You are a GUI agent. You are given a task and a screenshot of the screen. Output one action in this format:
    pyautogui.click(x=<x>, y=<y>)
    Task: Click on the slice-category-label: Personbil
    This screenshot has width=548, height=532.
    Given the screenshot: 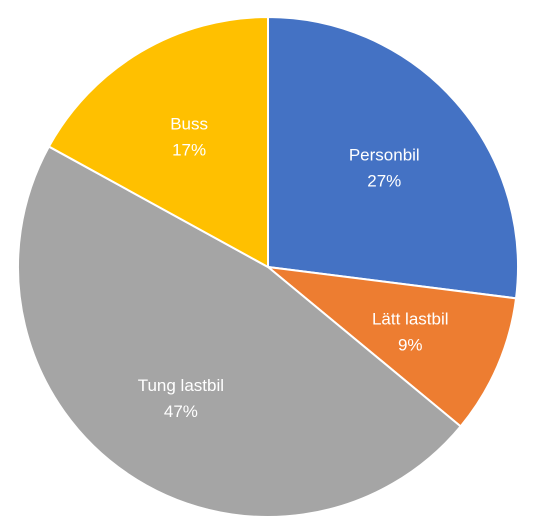 What is the action you would take?
    pyautogui.click(x=384, y=154)
    